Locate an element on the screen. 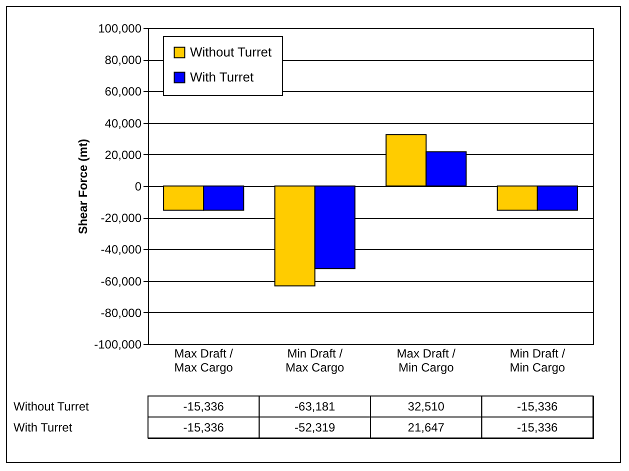  y-tick-label: -40,000 is located at coordinates (121, 249).